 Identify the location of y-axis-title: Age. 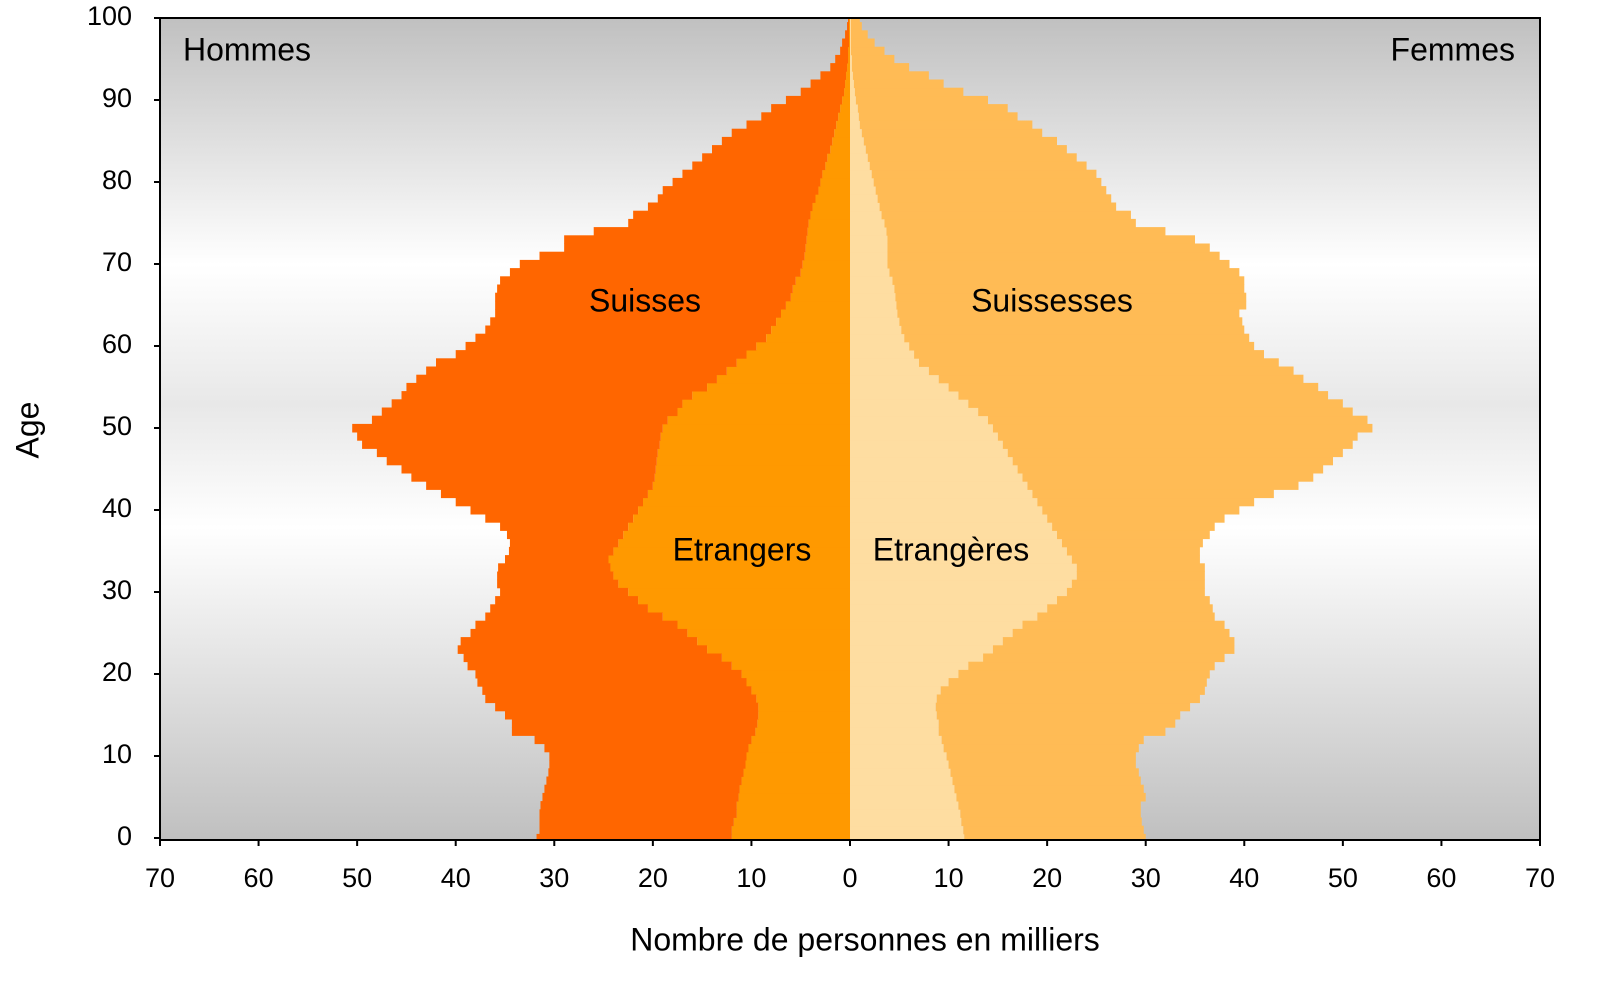
(27, 430).